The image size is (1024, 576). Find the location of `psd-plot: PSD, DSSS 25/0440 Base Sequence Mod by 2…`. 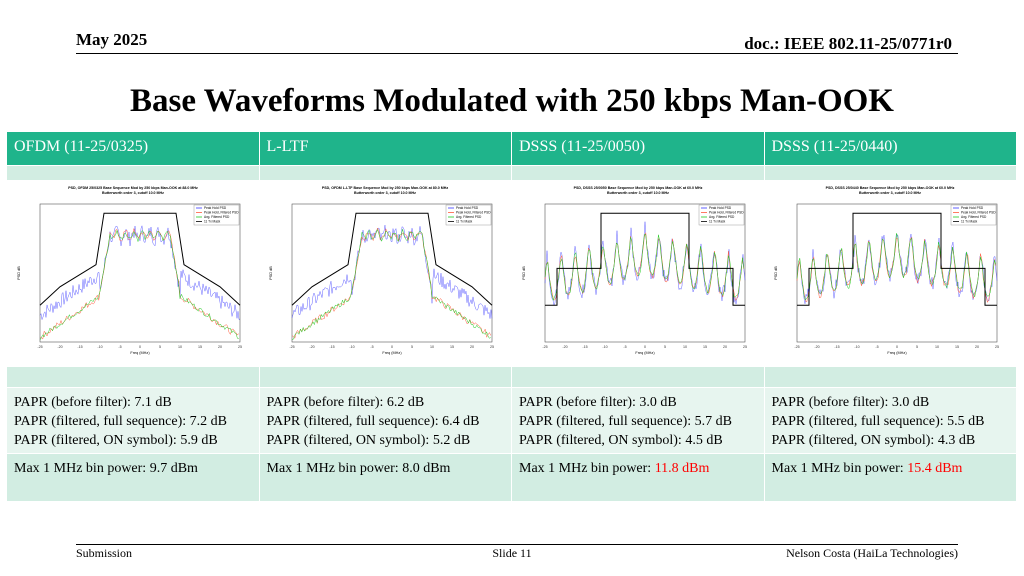

psd-plot: PSD, DSSS 25/0440 Base Sequence Mod by 2… is located at coordinates (890, 271).